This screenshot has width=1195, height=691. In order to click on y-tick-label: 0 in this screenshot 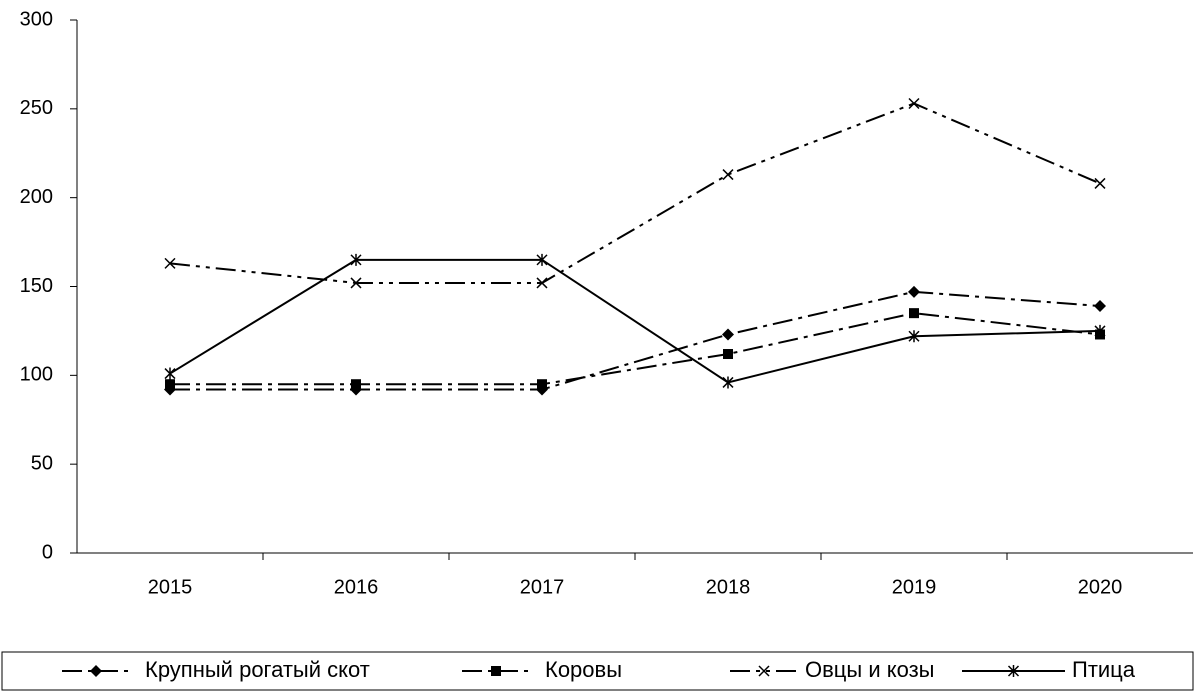, I will do `click(47, 552)`.